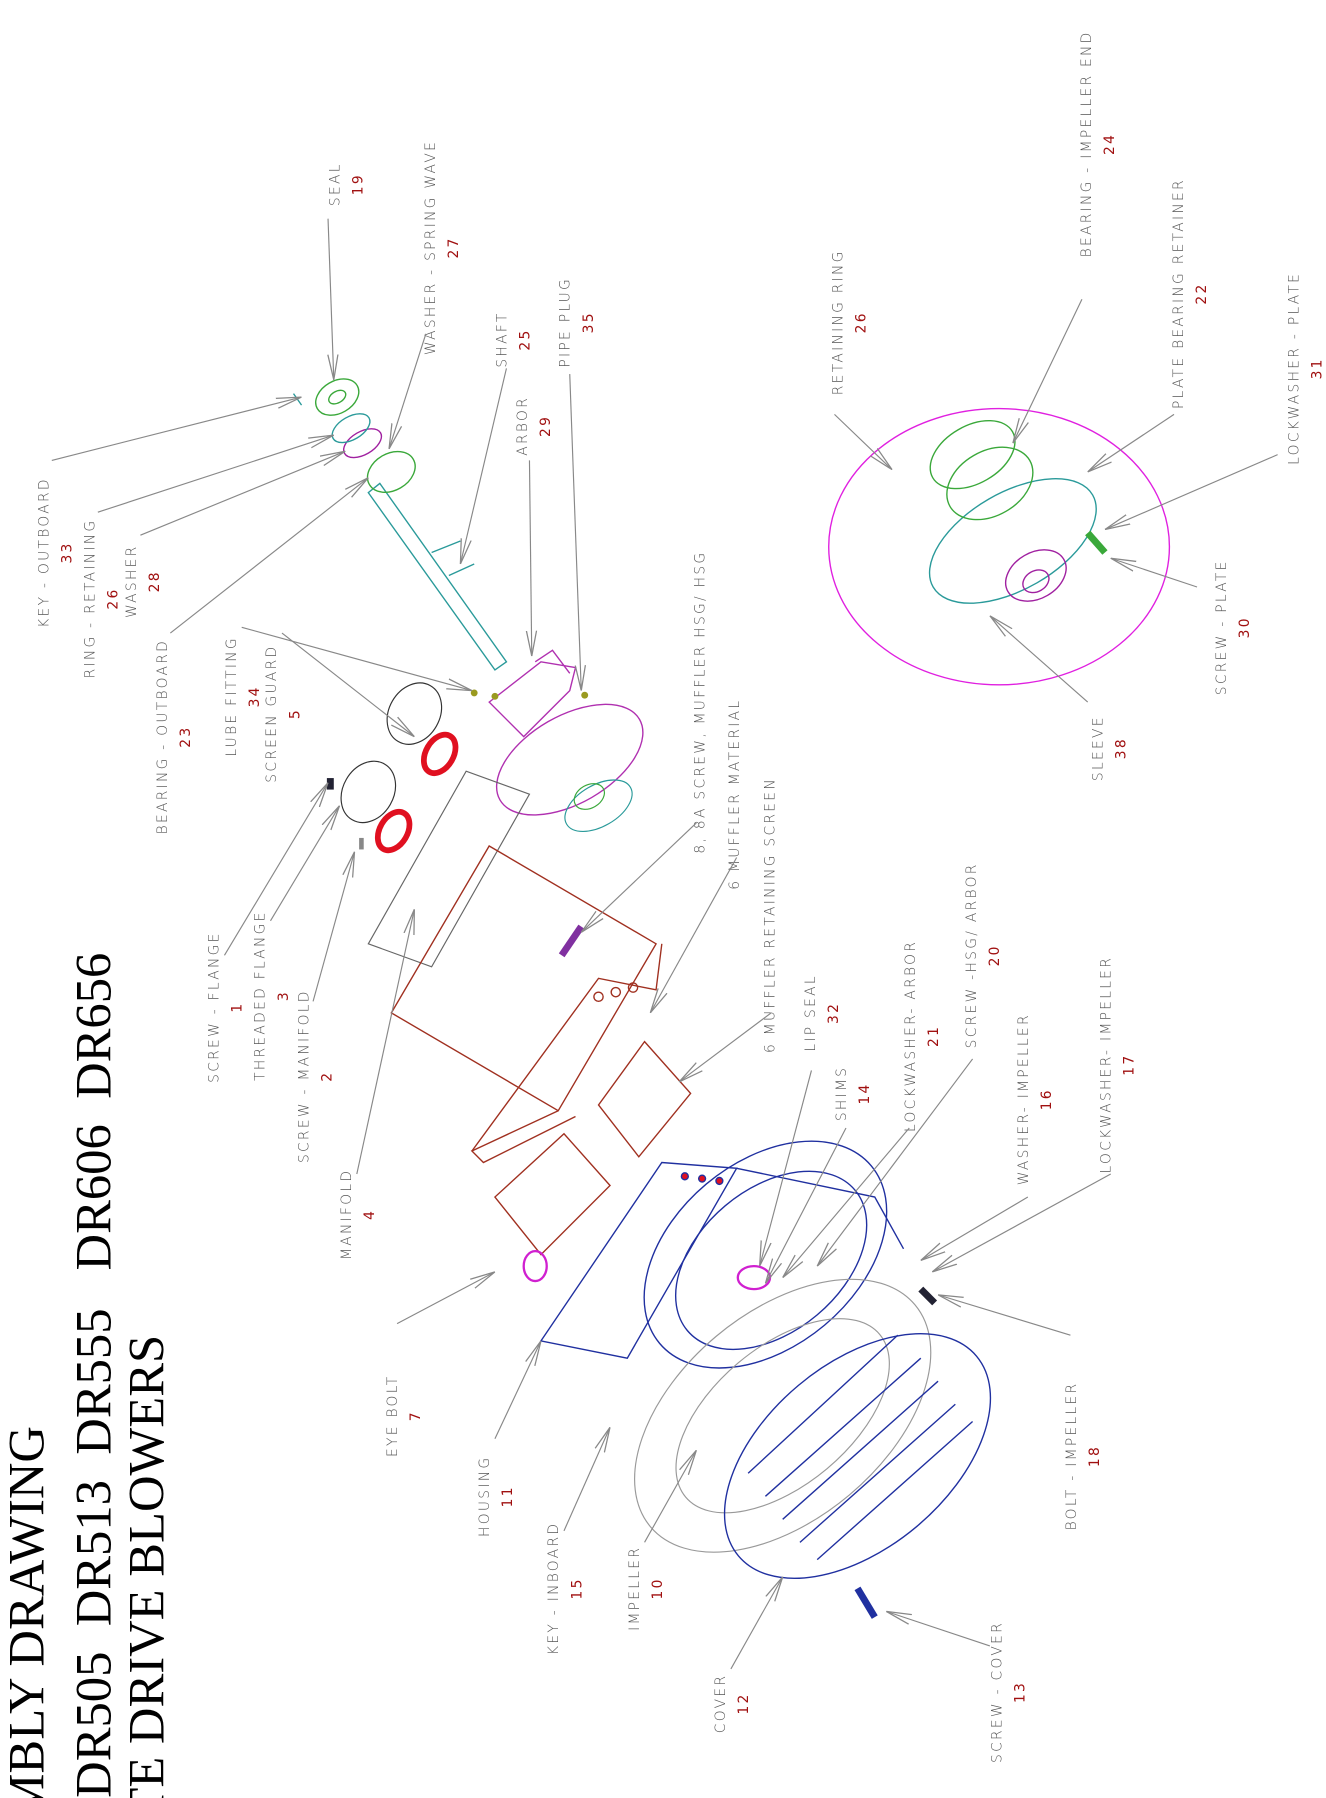 The image size is (1326, 1798). What do you see at coordinates (834, 1013) in the screenshot?
I see `part-number: 32` at bounding box center [834, 1013].